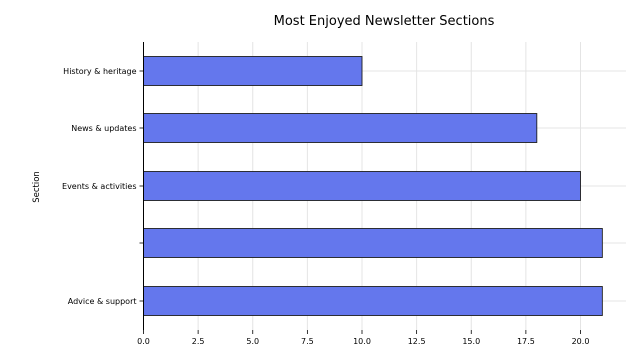  What do you see at coordinates (581, 341) in the screenshot?
I see `x-tick-label: 20.0` at bounding box center [581, 341].